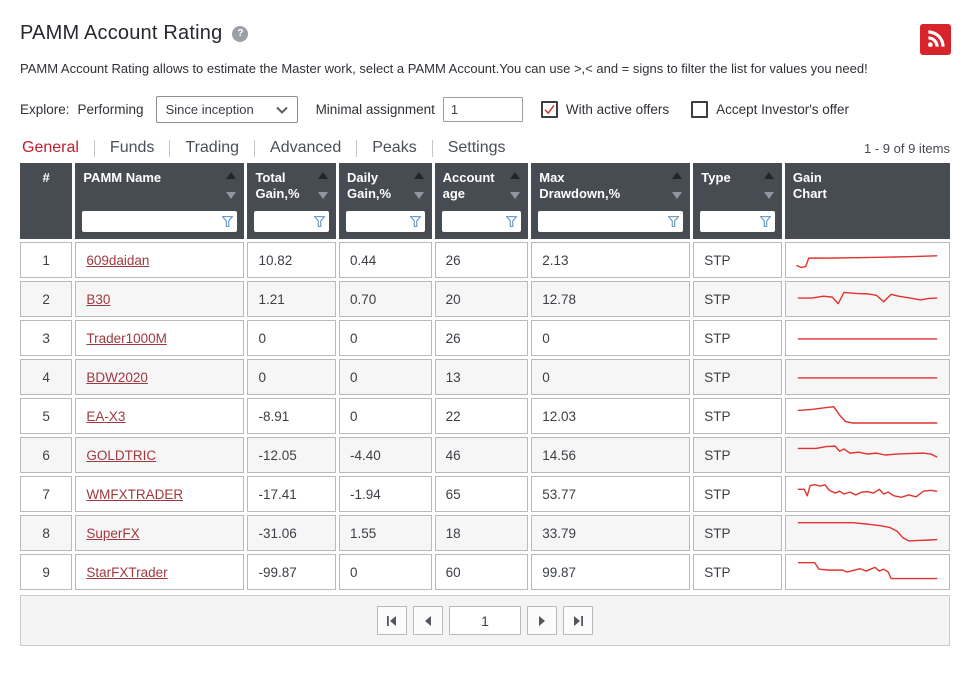 This screenshot has height=682, width=970. I want to click on total-gain-cell: -17.41, so click(292, 494).